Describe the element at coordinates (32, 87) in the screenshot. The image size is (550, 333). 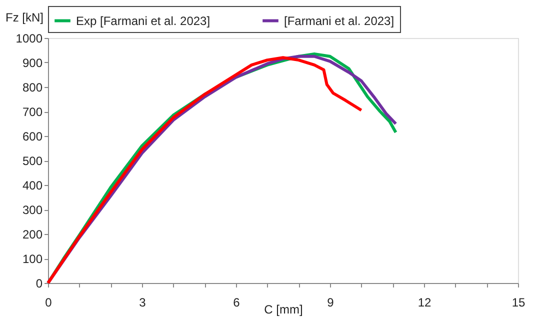
I see `y-tick-label: 800` at that location.